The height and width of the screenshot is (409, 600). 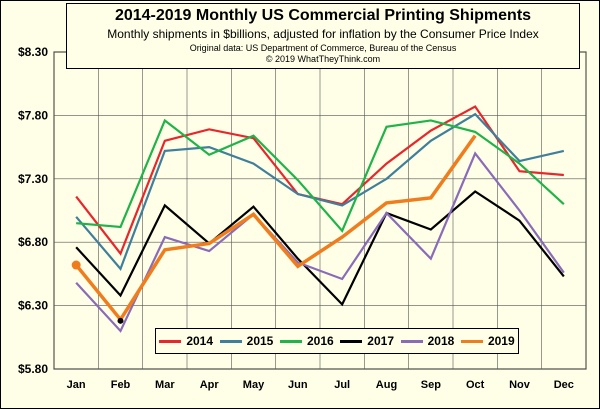 What do you see at coordinates (200, 341) in the screenshot?
I see `legend-label: 2014` at bounding box center [200, 341].